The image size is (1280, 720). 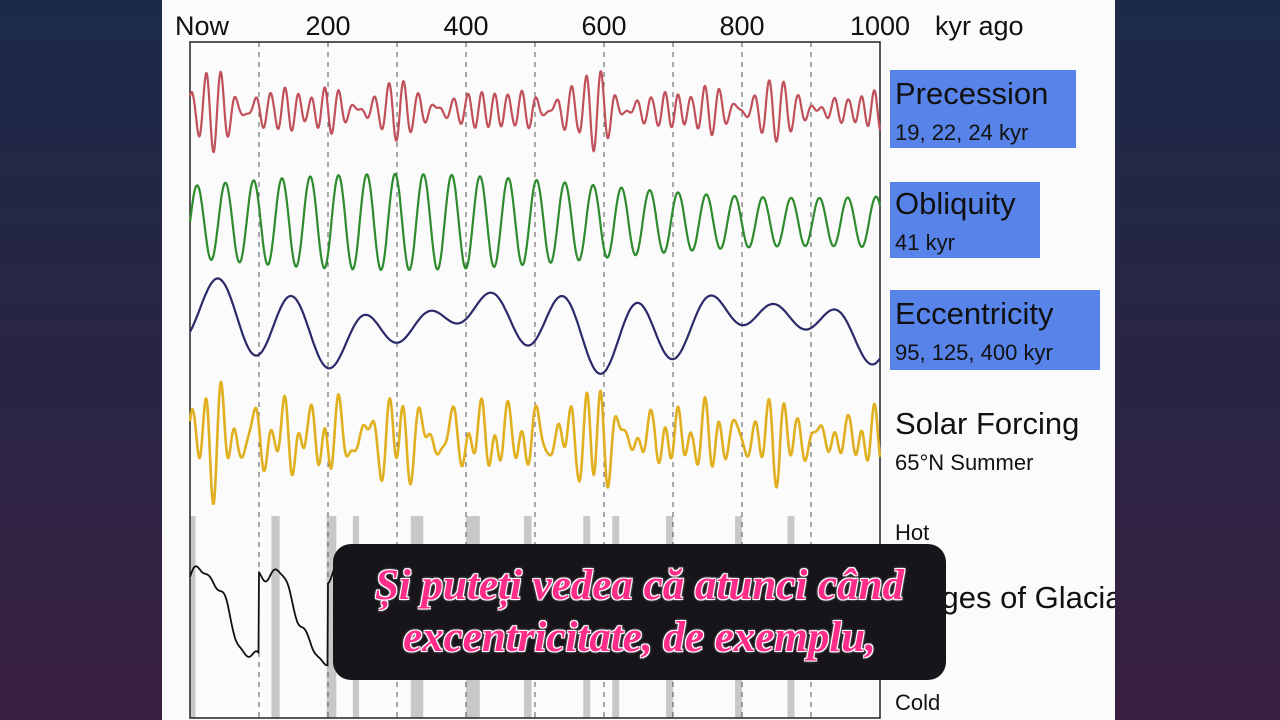 What do you see at coordinates (639, 637) in the screenshot?
I see `subtitle-line-2: excentricitate, de exemplu,` at bounding box center [639, 637].